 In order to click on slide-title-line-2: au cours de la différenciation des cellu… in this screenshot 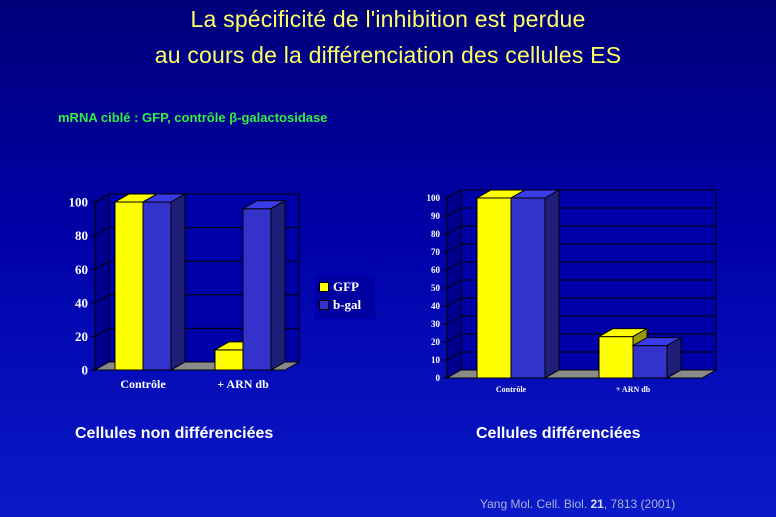, I will do `click(388, 55)`.